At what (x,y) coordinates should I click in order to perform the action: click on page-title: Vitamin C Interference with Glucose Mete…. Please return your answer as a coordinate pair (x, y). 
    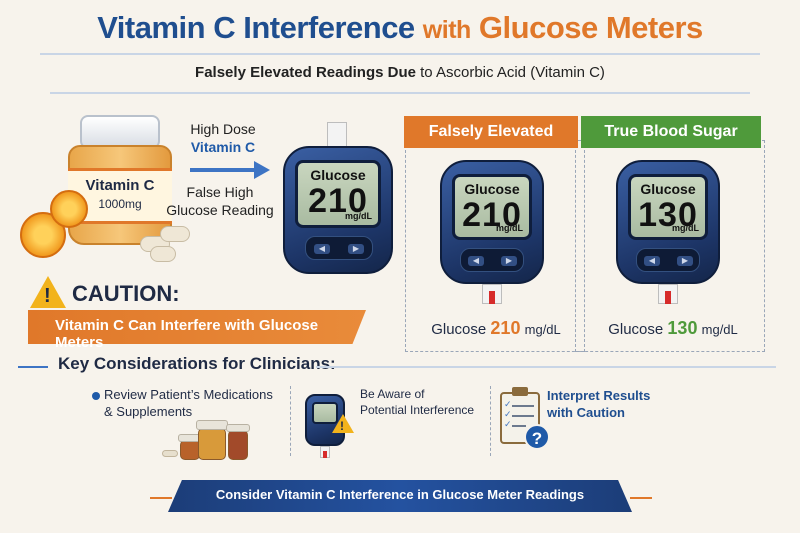
    Looking at the image, I should click on (400, 28).